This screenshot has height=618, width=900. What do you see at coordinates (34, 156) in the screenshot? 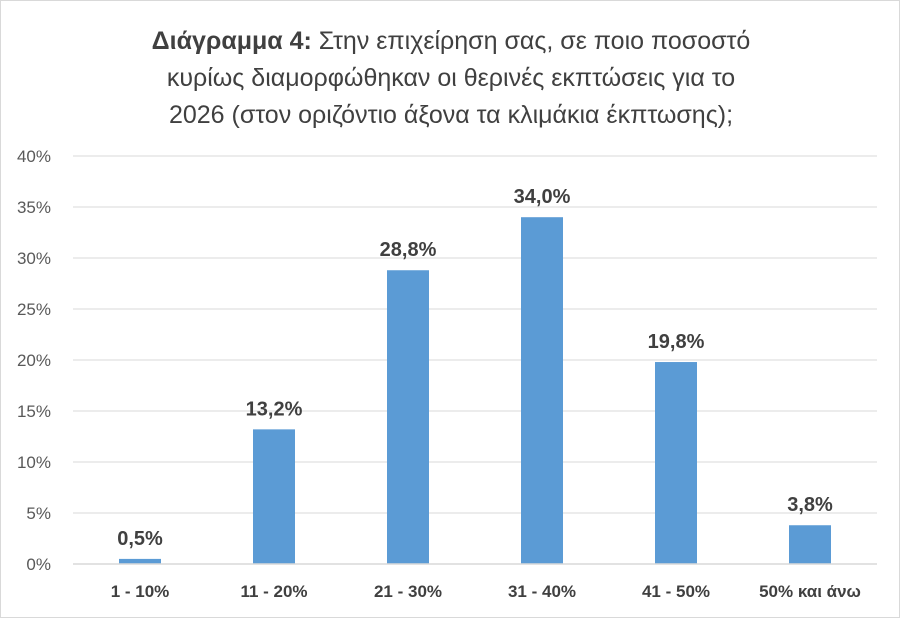
I see `y-tick-label: 40%` at bounding box center [34, 156].